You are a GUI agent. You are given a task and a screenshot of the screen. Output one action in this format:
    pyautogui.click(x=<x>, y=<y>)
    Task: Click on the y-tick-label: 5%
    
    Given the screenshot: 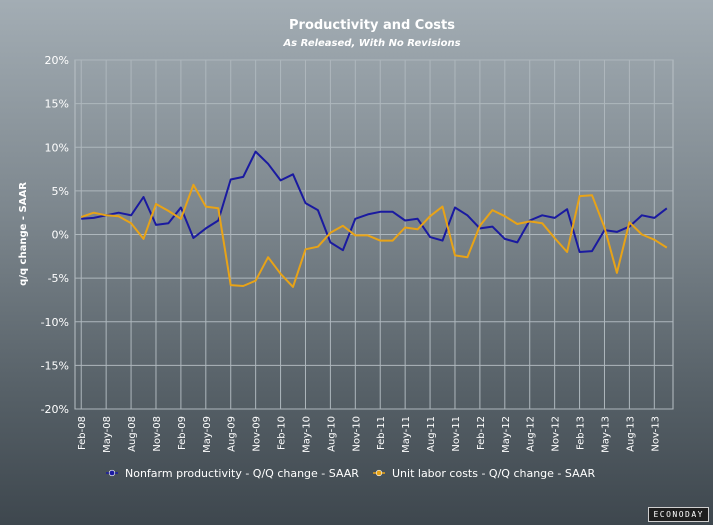 What is the action you would take?
    pyautogui.click(x=60, y=191)
    